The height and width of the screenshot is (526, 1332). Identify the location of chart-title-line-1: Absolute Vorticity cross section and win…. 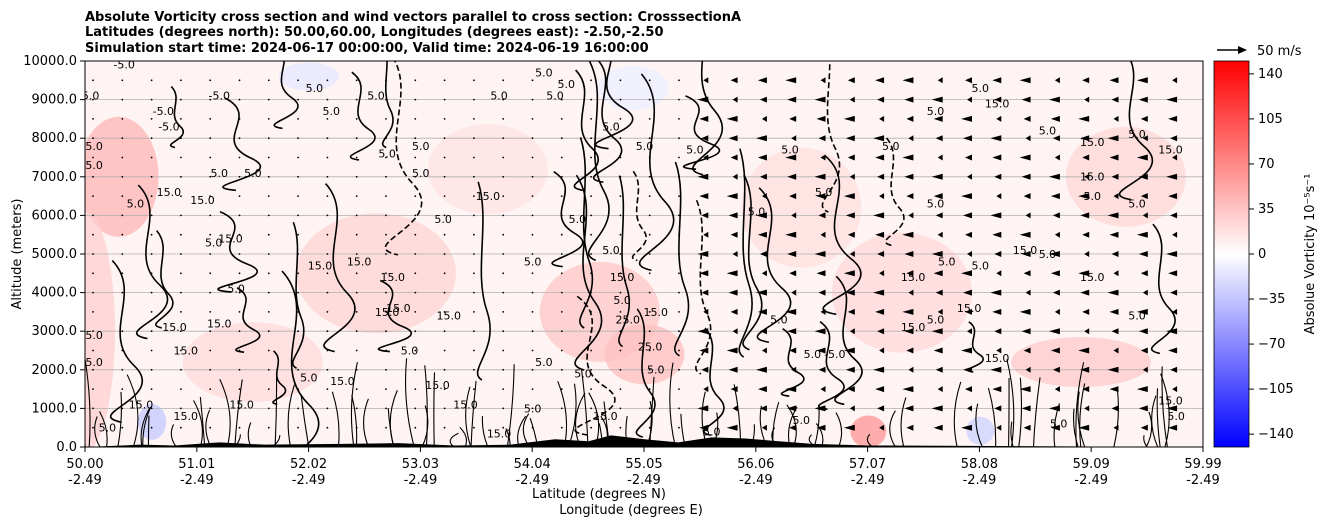
(413, 17).